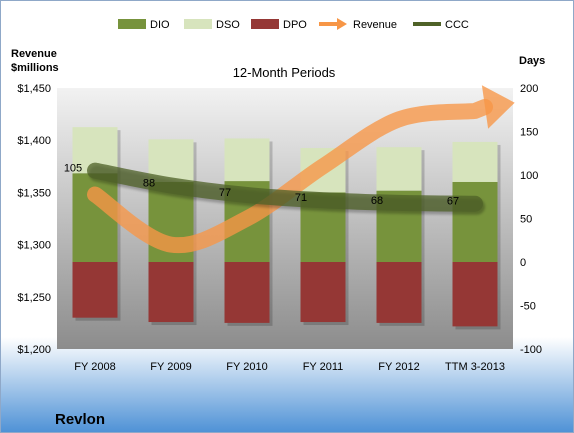  Describe the element at coordinates (526, 220) in the screenshot. I see `right-tick-label: 50` at that location.